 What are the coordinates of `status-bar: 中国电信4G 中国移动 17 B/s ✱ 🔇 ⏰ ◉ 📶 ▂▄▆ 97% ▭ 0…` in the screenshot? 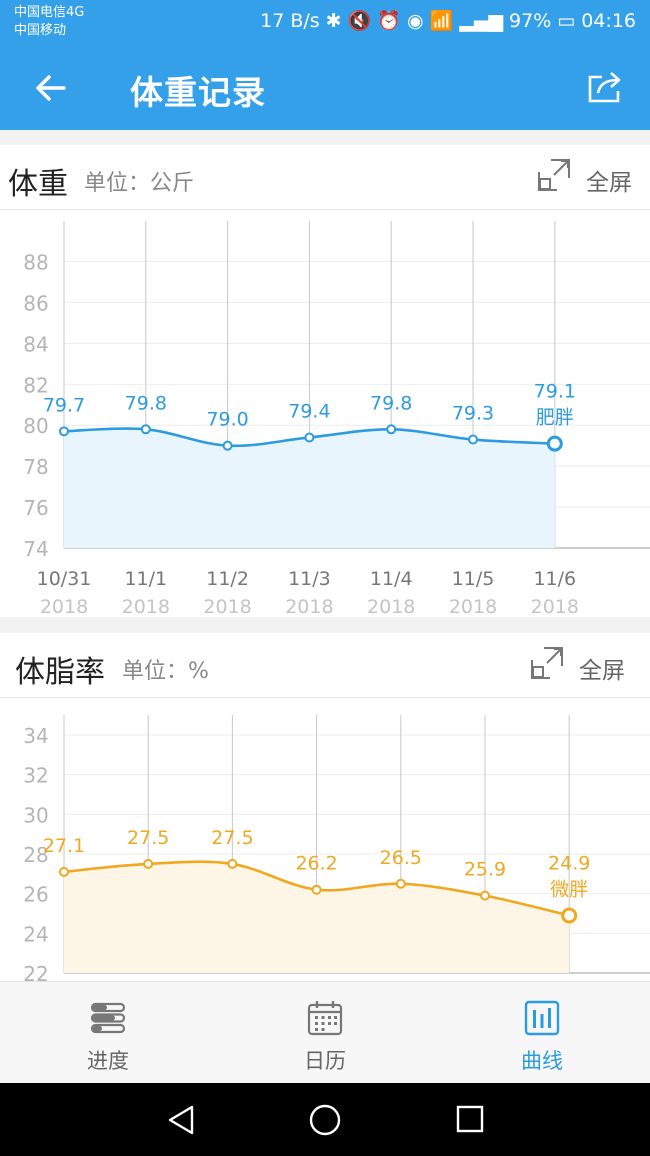 It's located at (325, 22).